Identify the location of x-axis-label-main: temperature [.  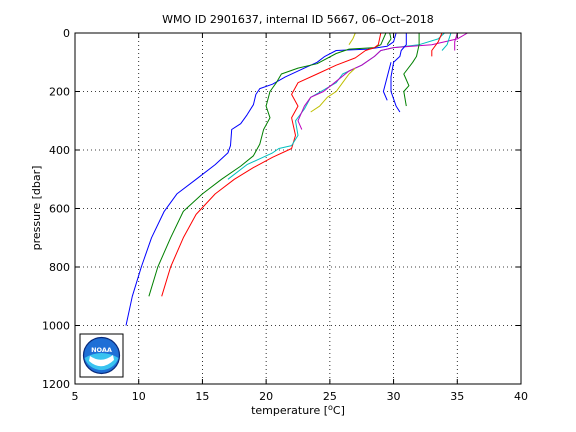
(289, 410).